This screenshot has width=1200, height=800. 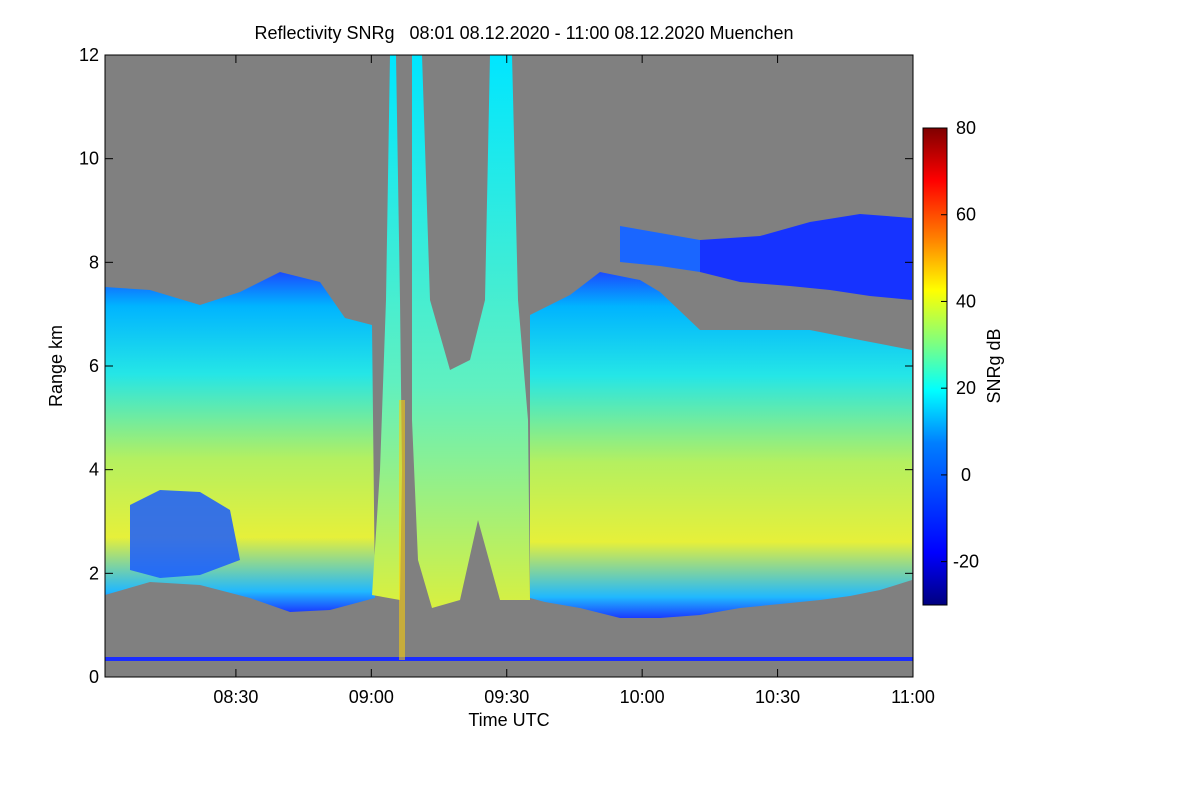 I want to click on y-tick-label: 12, so click(x=89, y=55).